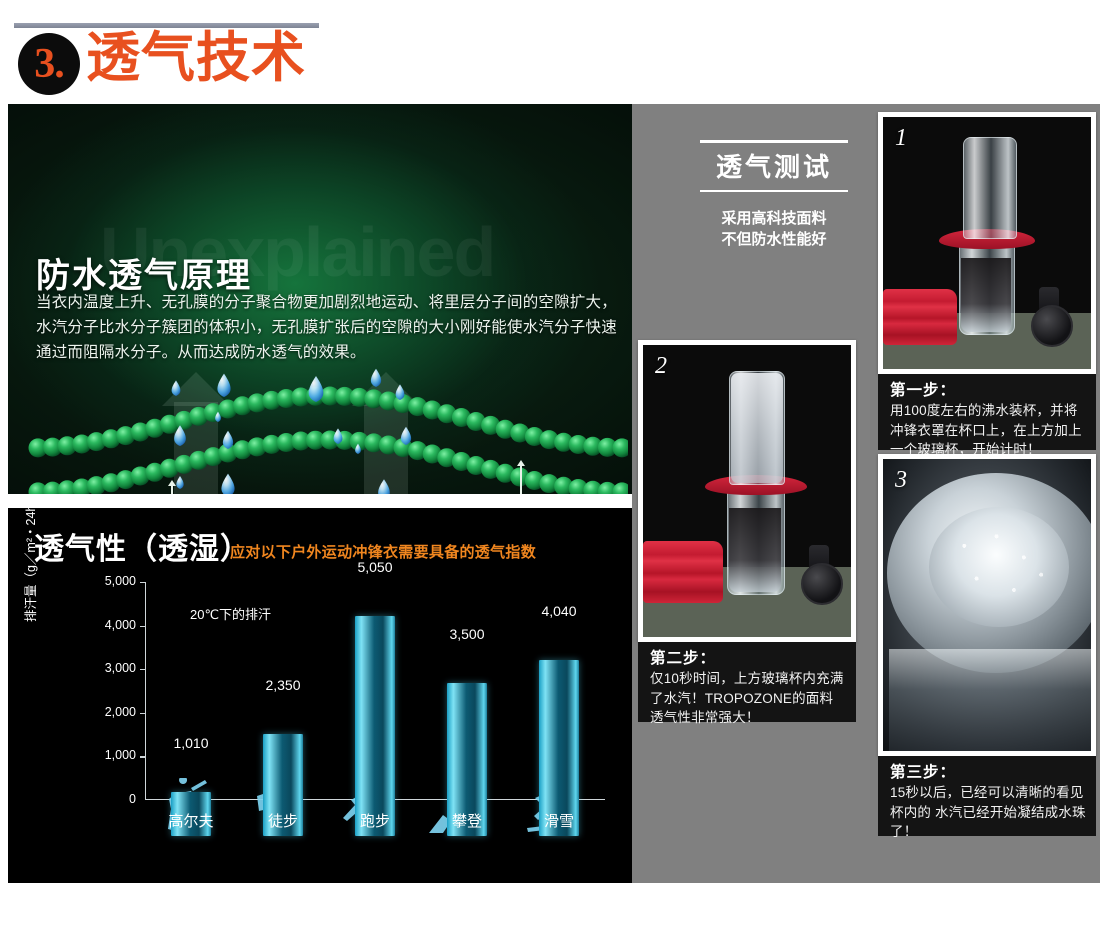  I want to click on glass-side-wall, so click(990, 700).